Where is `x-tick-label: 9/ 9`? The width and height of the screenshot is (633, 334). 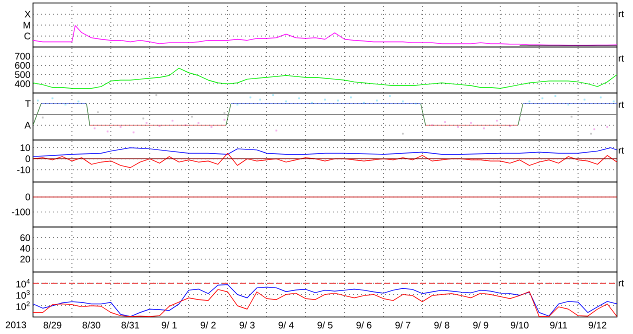
x-tick-label: 9/ 9 is located at coordinates (480, 325).